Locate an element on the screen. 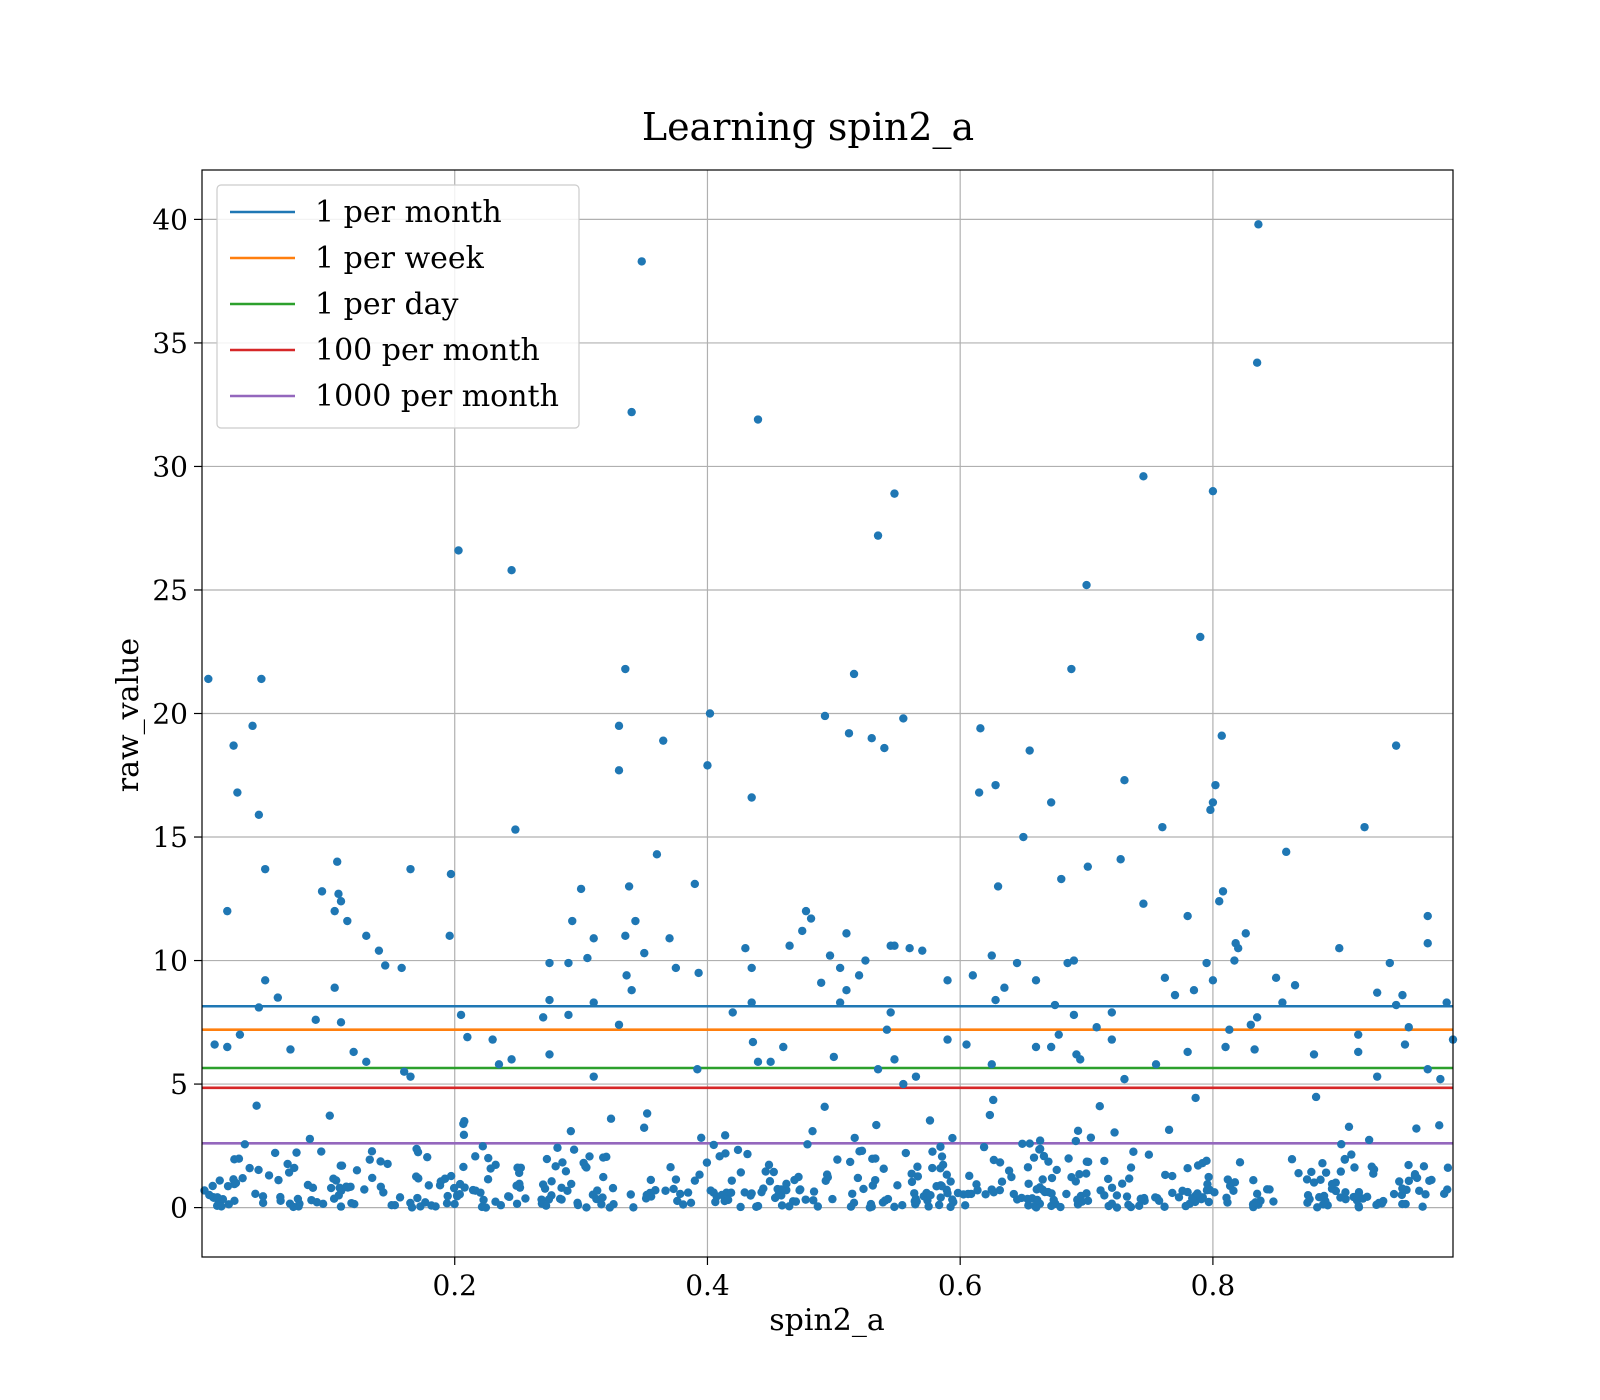  y-tick-label: 30 is located at coordinates (170, 466).